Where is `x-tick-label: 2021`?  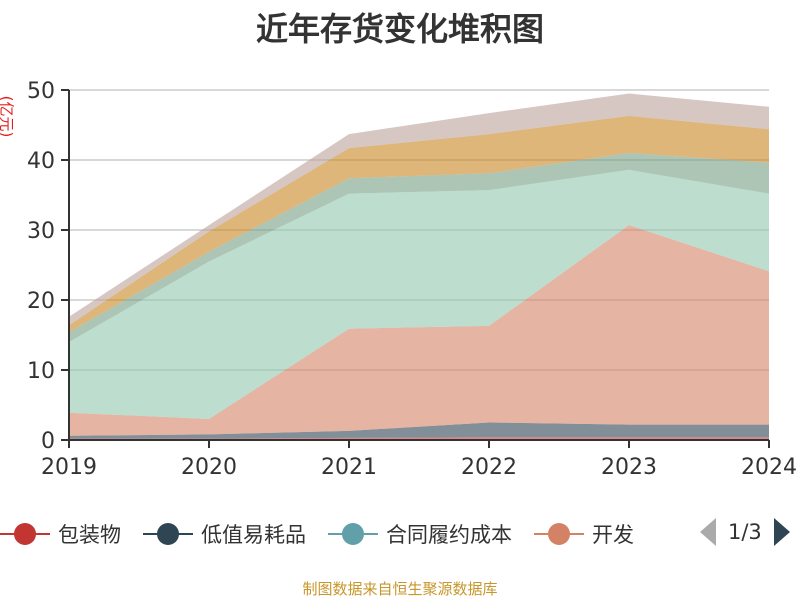
x-tick-label: 2021 is located at coordinates (349, 467).